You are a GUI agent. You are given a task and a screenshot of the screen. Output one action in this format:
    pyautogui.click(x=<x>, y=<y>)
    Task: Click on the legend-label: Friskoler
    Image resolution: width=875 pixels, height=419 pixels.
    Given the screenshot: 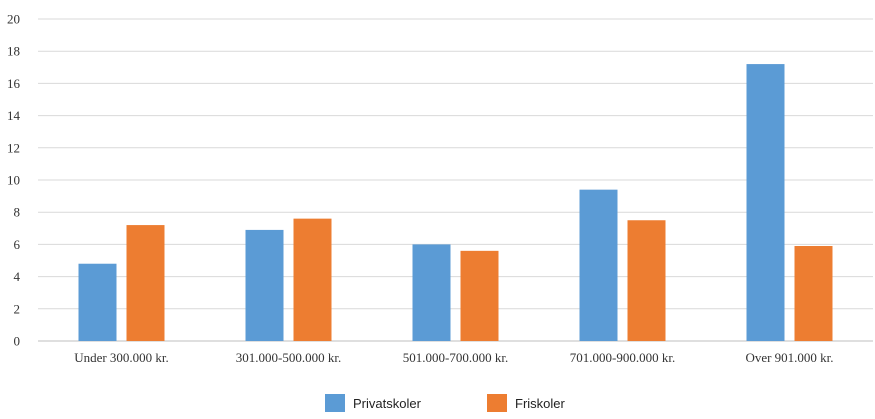 What is the action you would take?
    pyautogui.click(x=540, y=403)
    